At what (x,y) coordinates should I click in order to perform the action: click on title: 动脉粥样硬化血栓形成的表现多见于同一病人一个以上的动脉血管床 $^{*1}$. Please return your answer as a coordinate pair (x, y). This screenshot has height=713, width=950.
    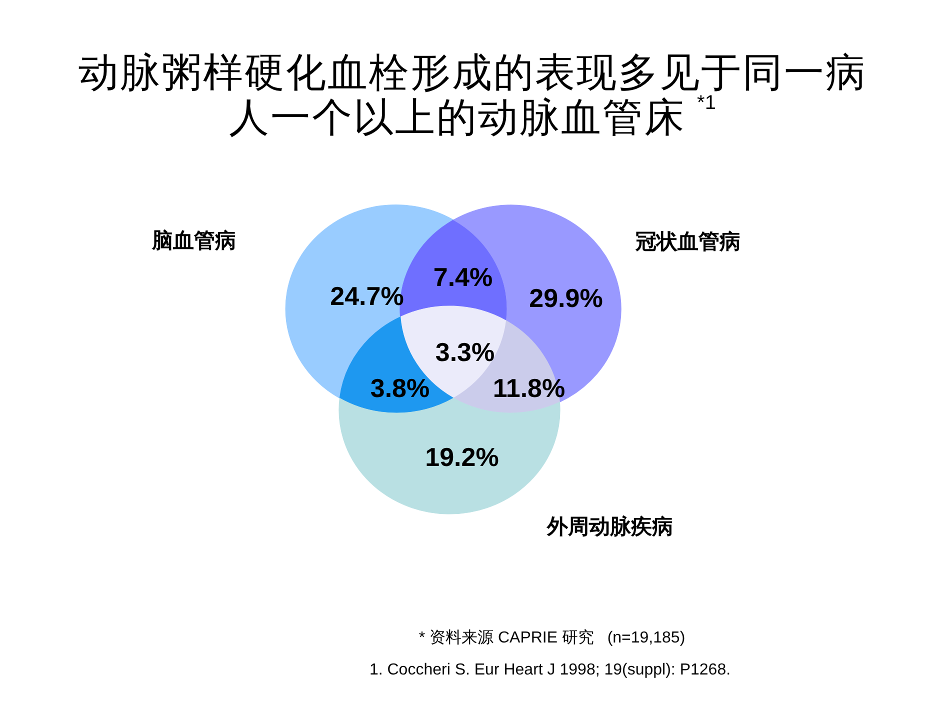
    Looking at the image, I should click on (472, 95).